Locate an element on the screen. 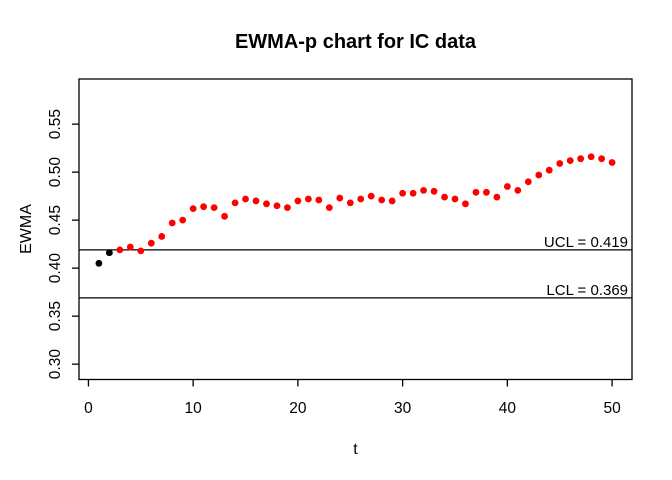 This screenshot has width=672, height=480. y-tick-label: 0.50 is located at coordinates (55, 172).